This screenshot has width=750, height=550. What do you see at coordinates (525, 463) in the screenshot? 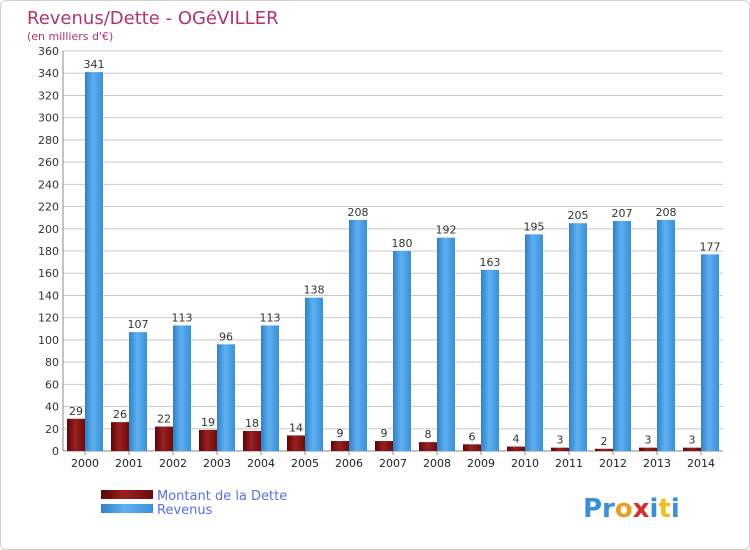
I see `x-tick-label-2010: 2010` at bounding box center [525, 463].